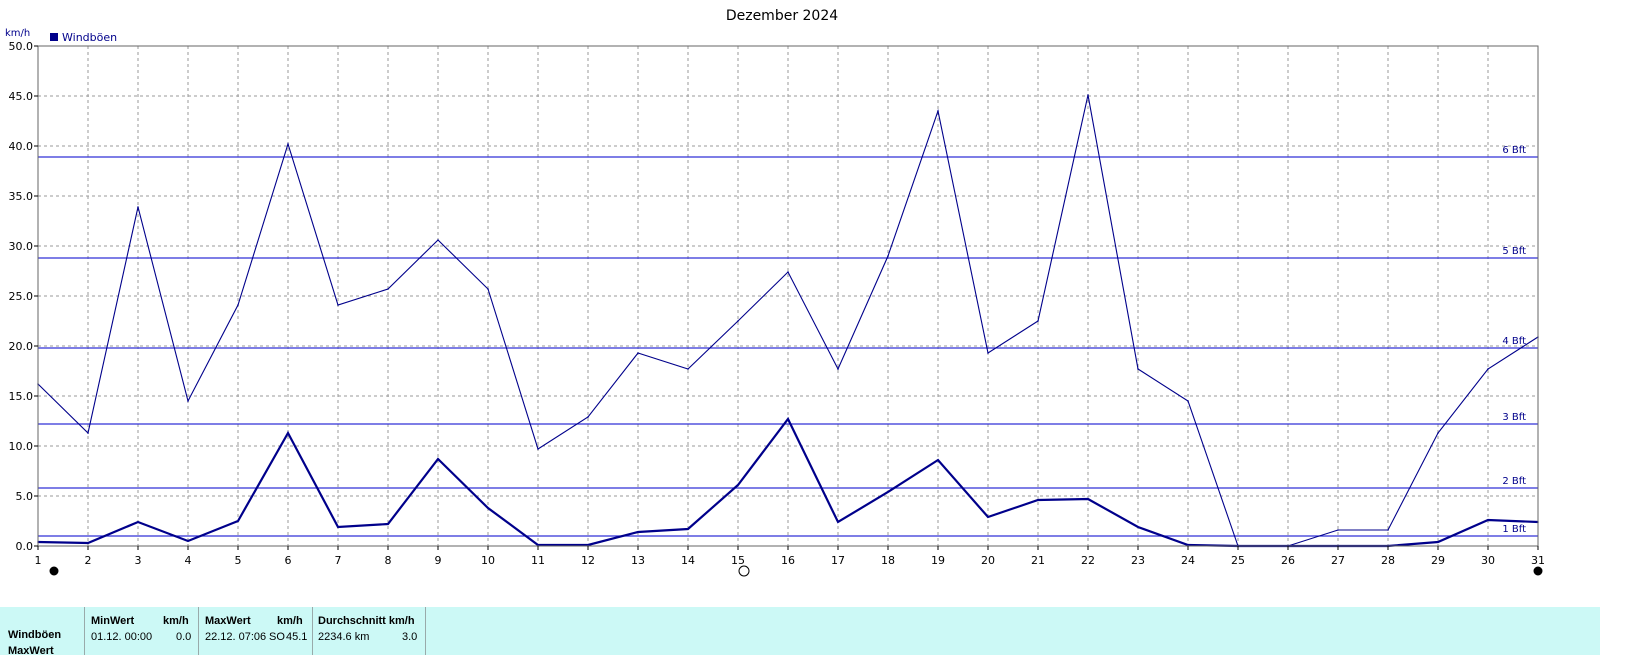 This screenshot has width=1631, height=657. Describe the element at coordinates (31, 651) in the screenshot. I see `row-label-maxwert: MaxWert` at that location.